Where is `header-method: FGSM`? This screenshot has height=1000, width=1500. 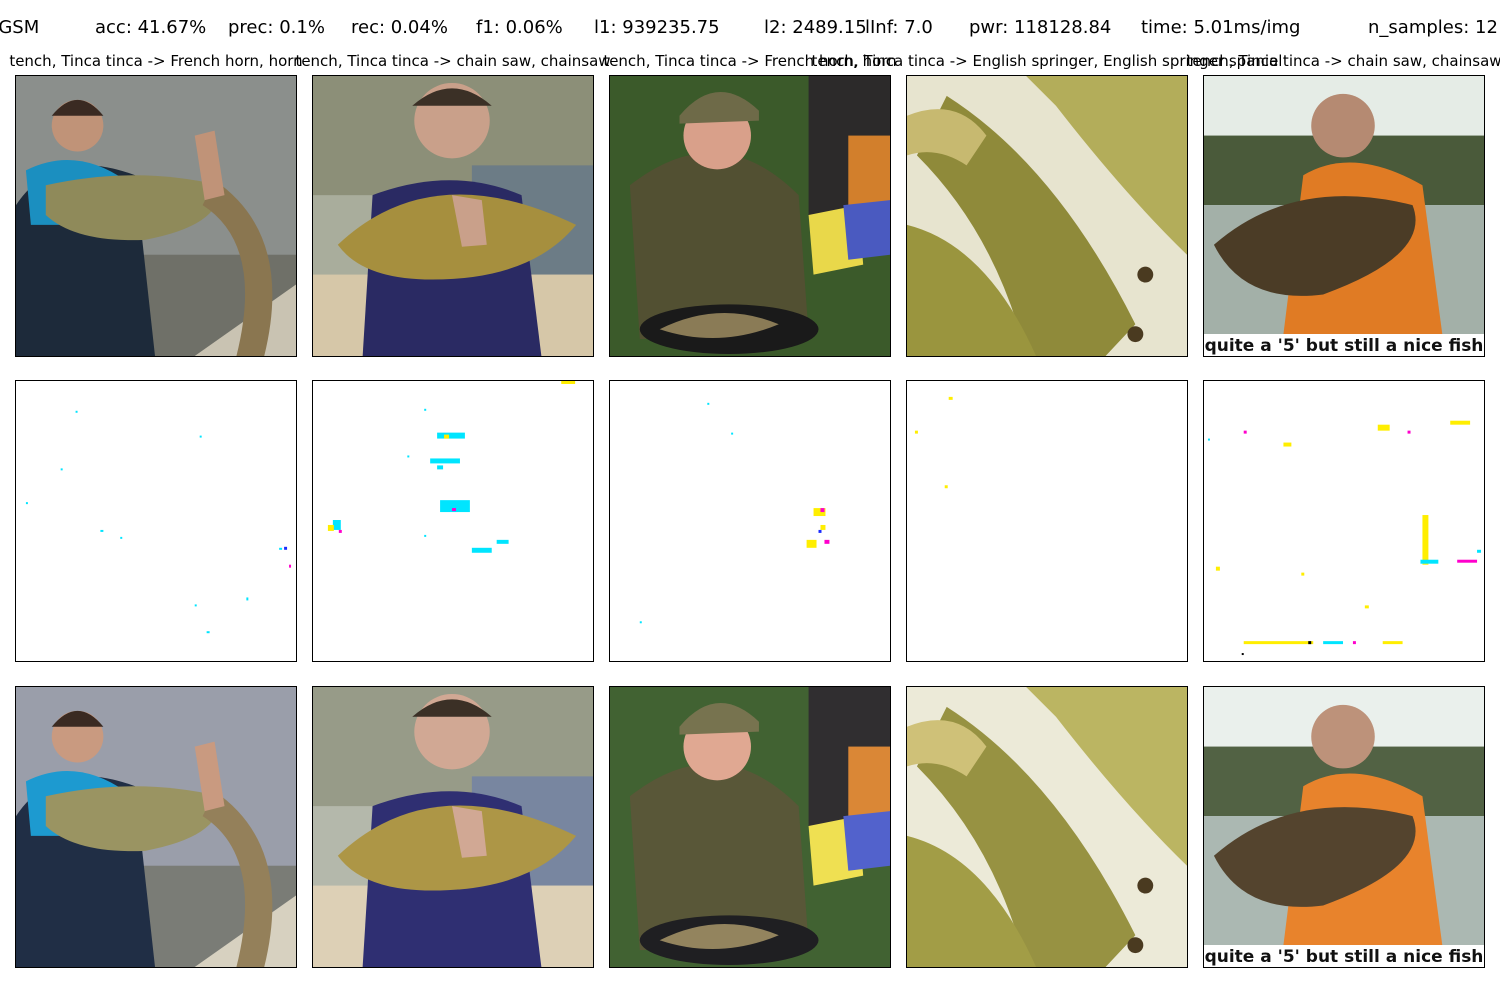
header-method: FGSM is located at coordinates (20, 27).